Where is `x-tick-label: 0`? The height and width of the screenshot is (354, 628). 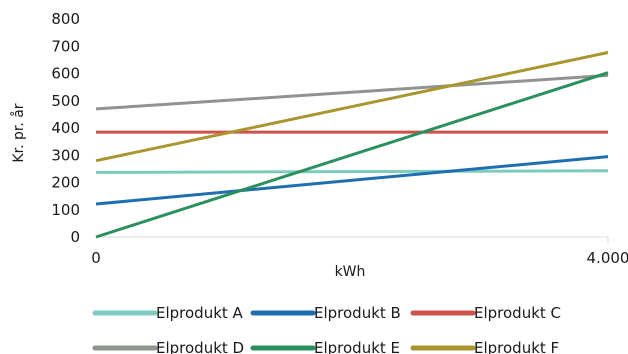
x-tick-label: 0 is located at coordinates (96, 258).